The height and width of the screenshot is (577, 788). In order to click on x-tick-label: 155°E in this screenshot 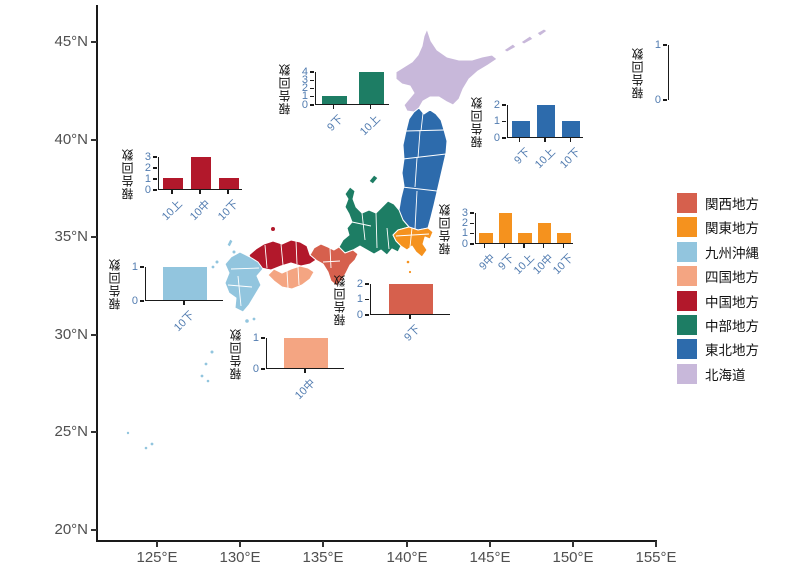, I will do `click(656, 557)`.